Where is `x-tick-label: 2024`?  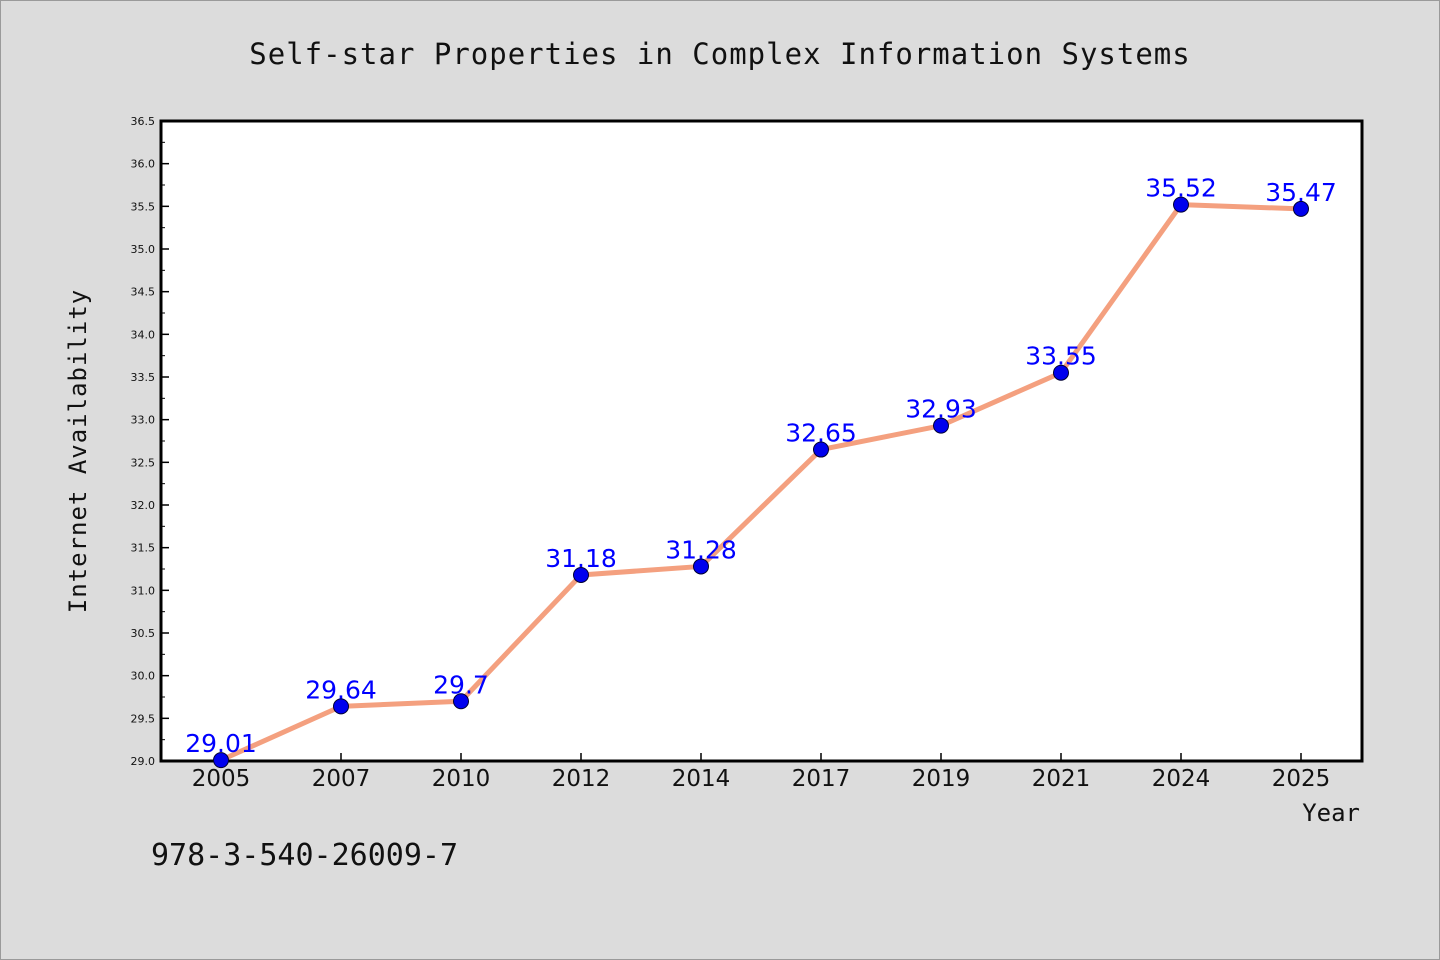
x-tick-label: 2024 is located at coordinates (1181, 779).